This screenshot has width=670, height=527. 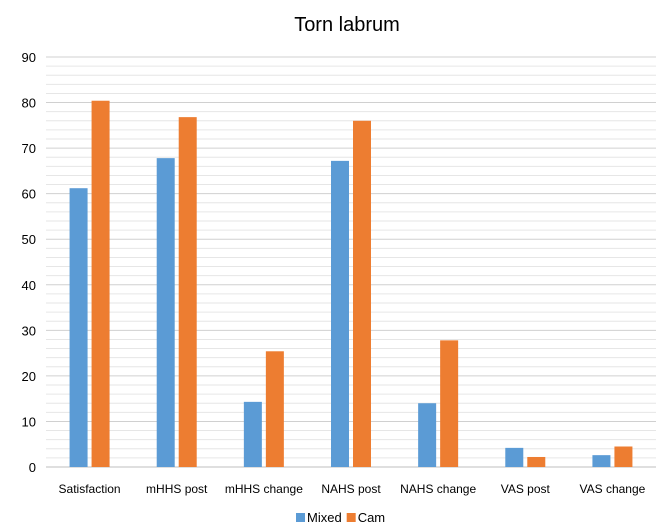 I want to click on y-tick-label: 20, so click(x=29, y=376).